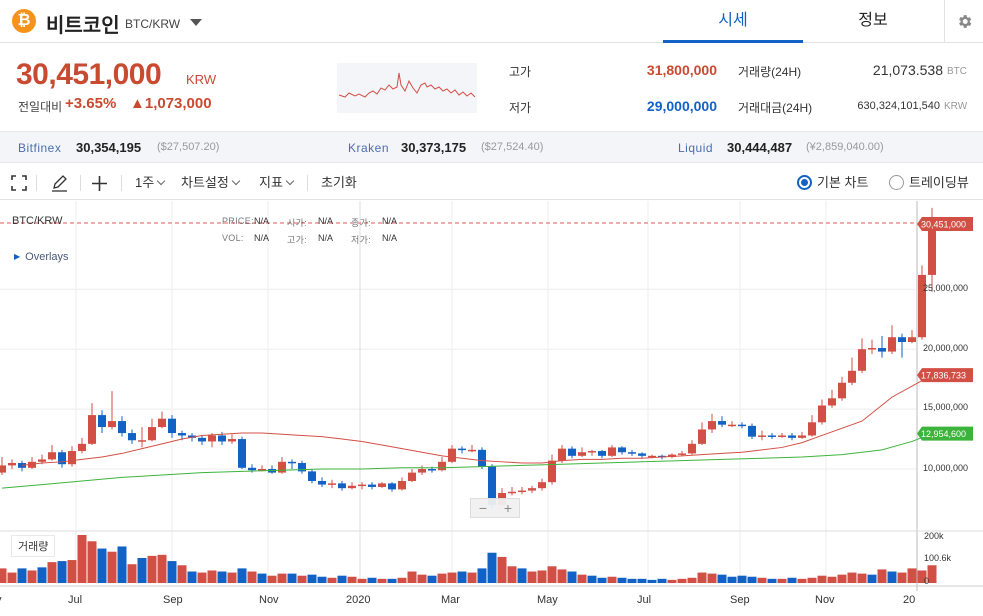 This screenshot has height=616, width=983. What do you see at coordinates (733, 21) in the screenshot?
I see `tab-quote: 시세` at bounding box center [733, 21].